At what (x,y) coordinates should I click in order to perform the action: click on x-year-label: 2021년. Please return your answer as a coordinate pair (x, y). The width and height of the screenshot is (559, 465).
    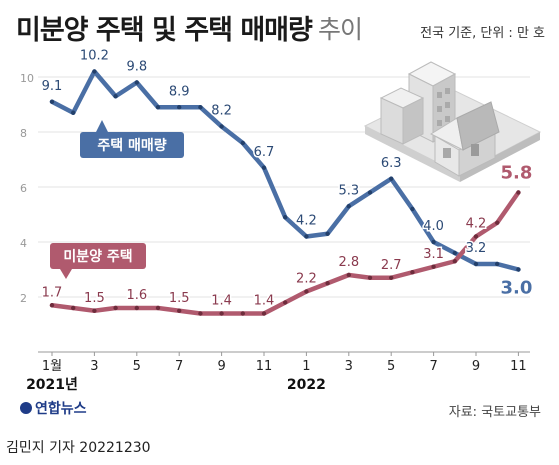
    Looking at the image, I should click on (52, 385).